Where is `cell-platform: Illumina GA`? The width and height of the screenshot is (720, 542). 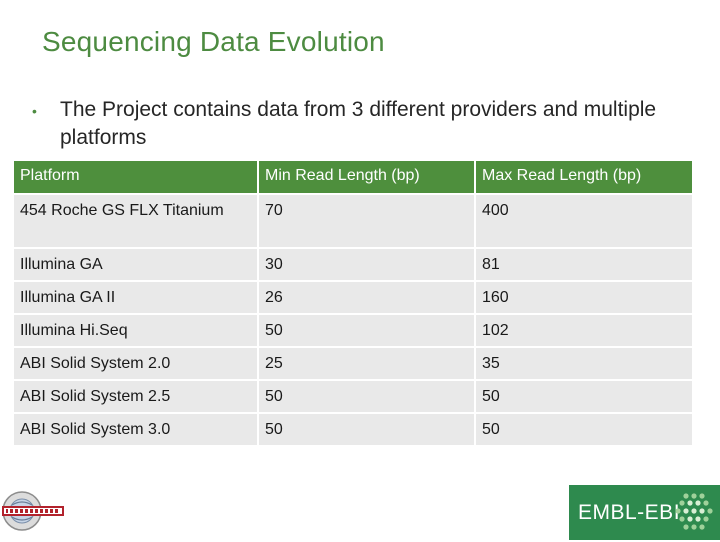
cell-platform: Illumina GA is located at coordinates (136, 265).